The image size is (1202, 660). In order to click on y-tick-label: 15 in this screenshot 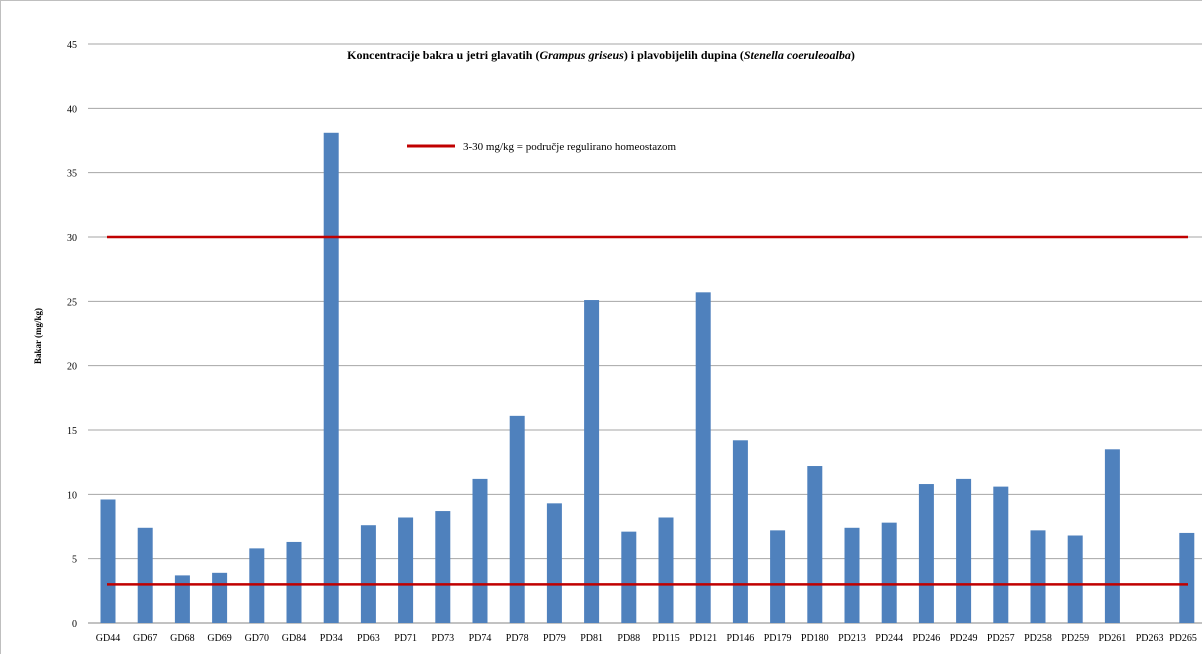, I will do `click(72, 431)`.